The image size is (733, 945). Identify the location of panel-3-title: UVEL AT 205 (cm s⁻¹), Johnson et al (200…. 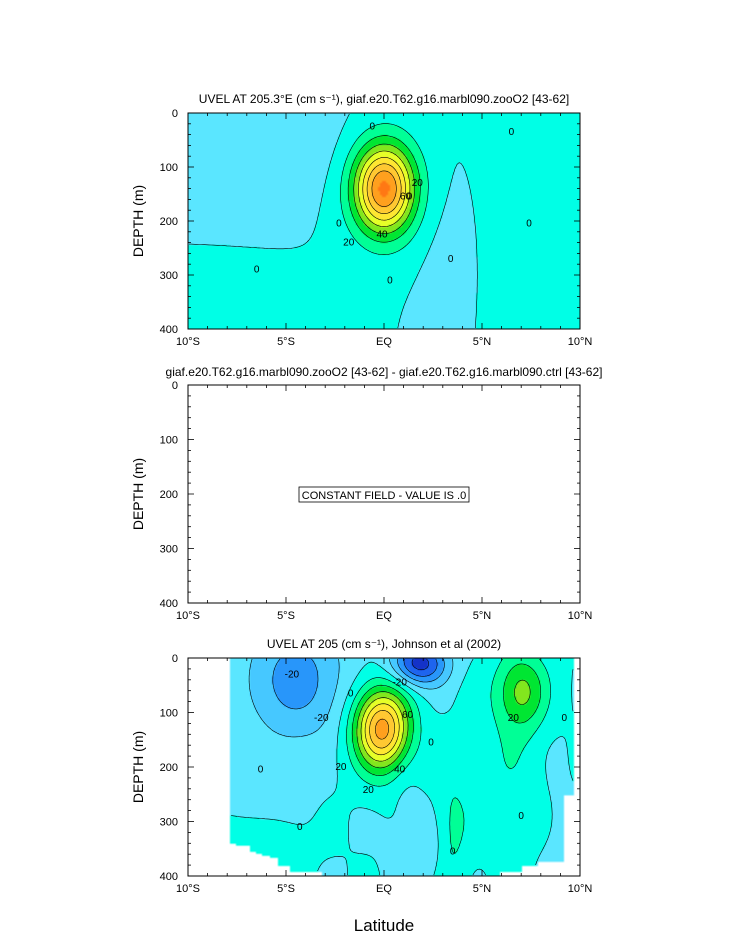
(384, 644).